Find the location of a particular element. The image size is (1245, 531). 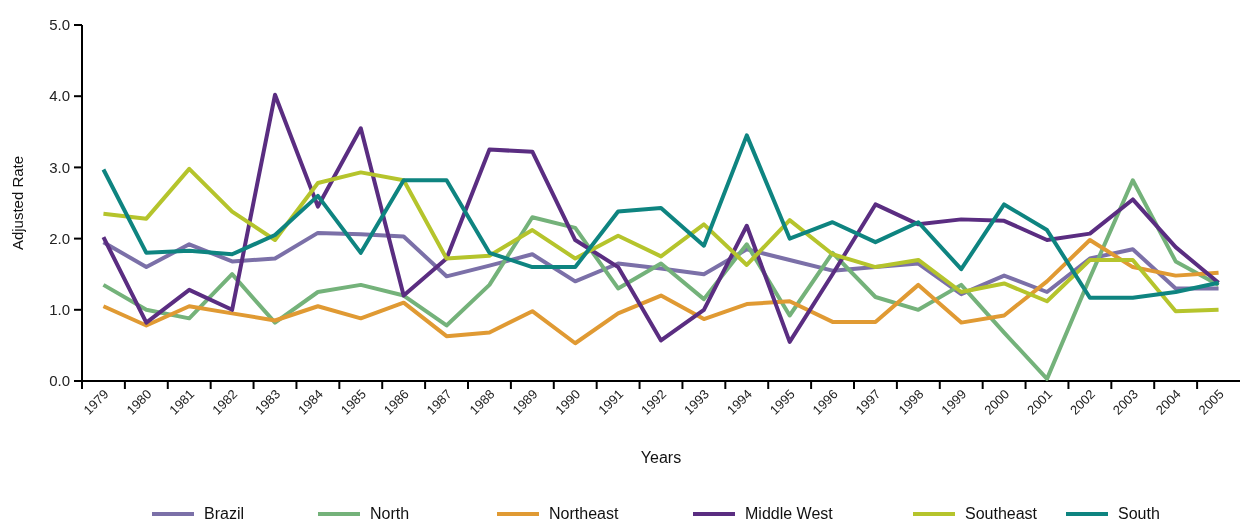

legend-label: Middle West is located at coordinates (789, 513).